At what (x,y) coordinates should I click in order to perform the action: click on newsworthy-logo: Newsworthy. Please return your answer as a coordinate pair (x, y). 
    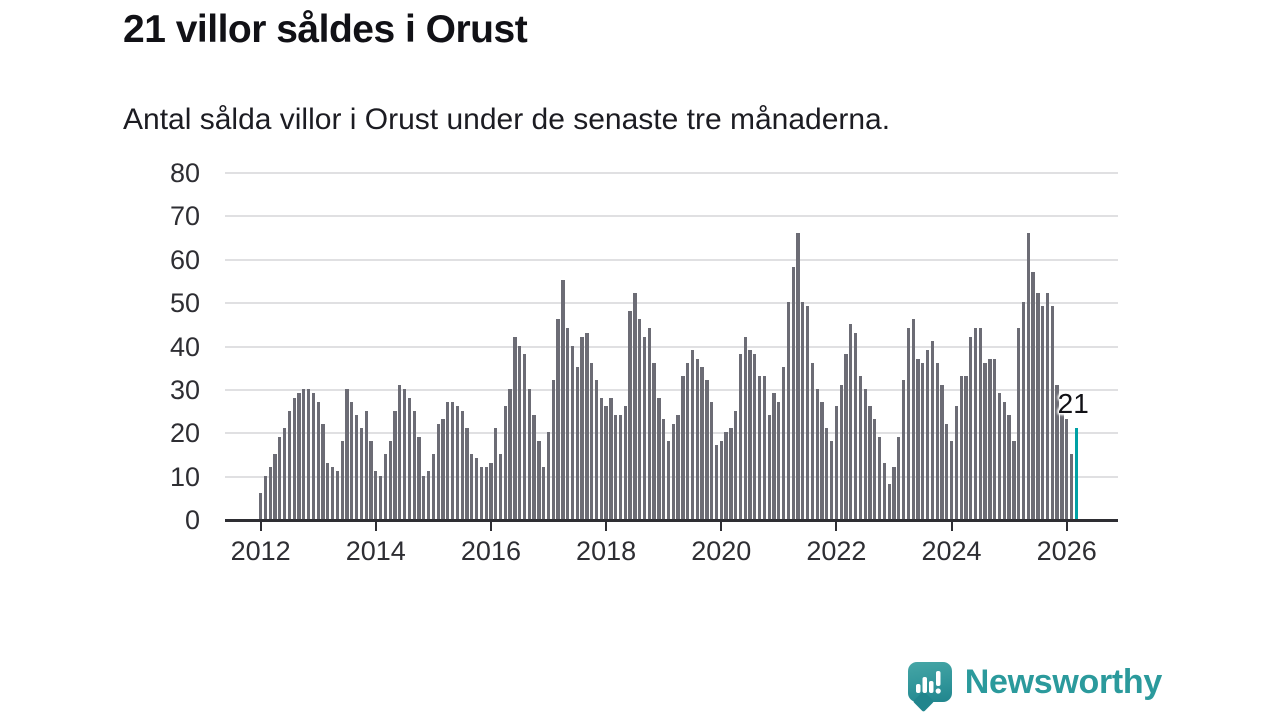
    Looking at the image, I should click on (1035, 687).